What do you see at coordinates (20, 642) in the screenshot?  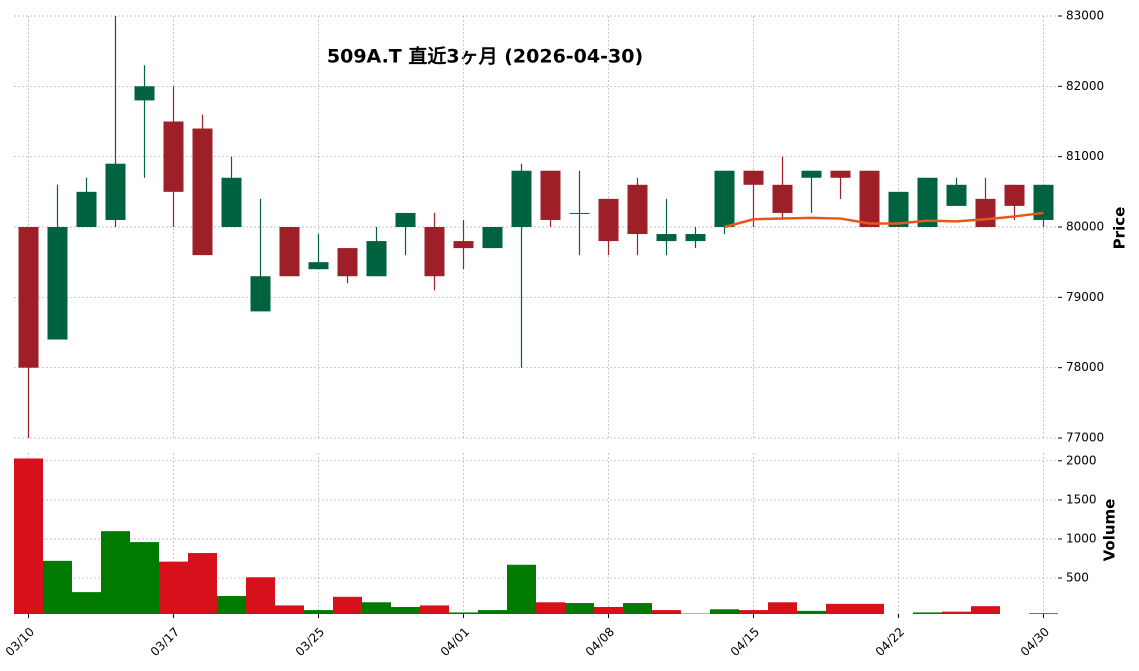 I see `x-tick-label: 03/10` at bounding box center [20, 642].